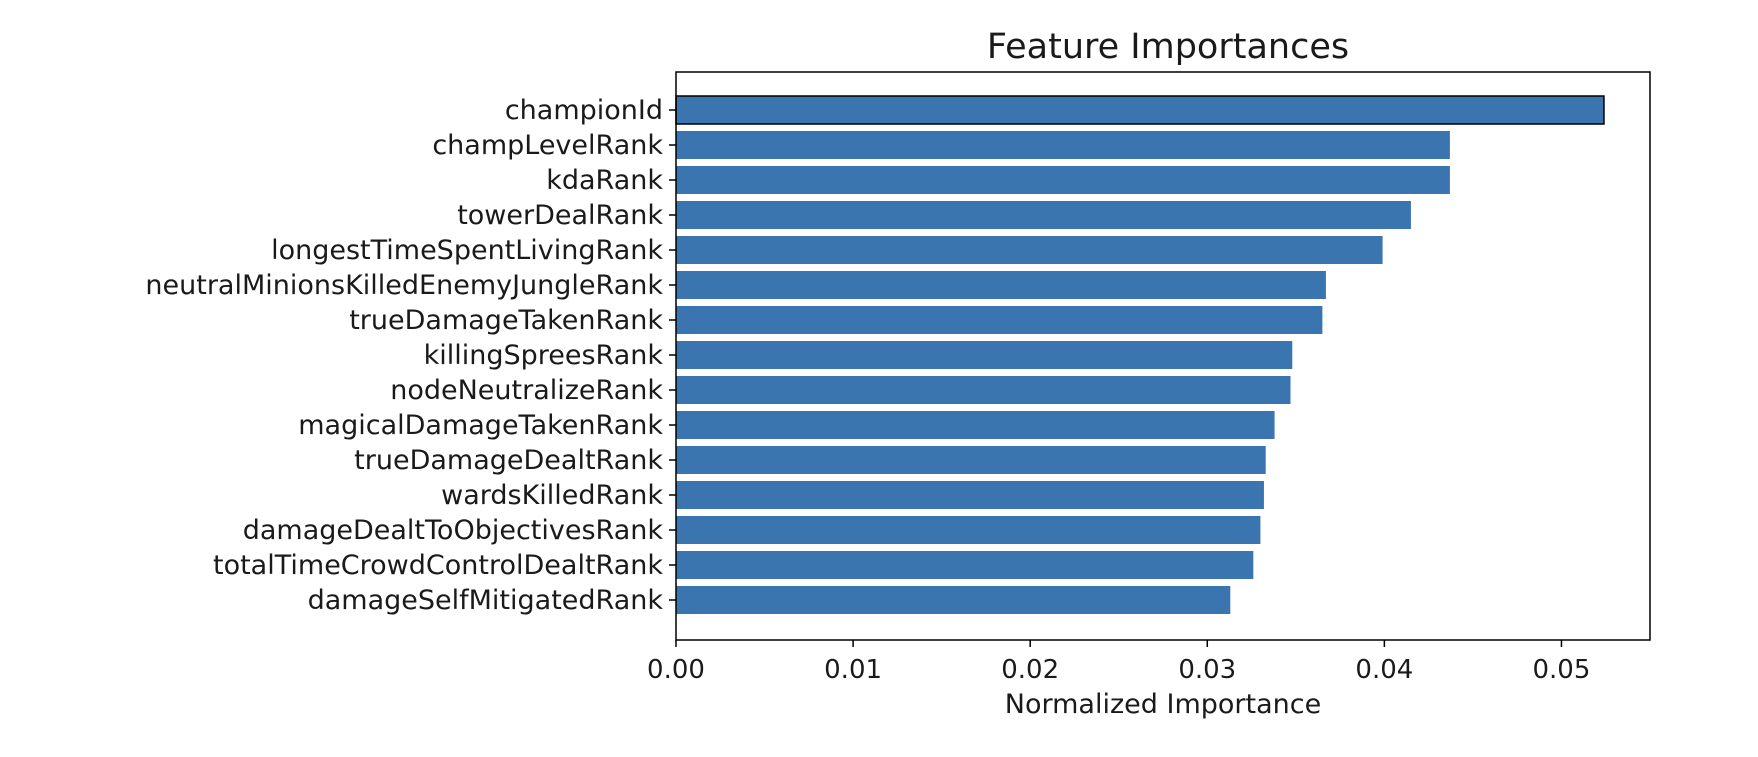  I want to click on chart-title: Feature Importances, so click(1168, 47).